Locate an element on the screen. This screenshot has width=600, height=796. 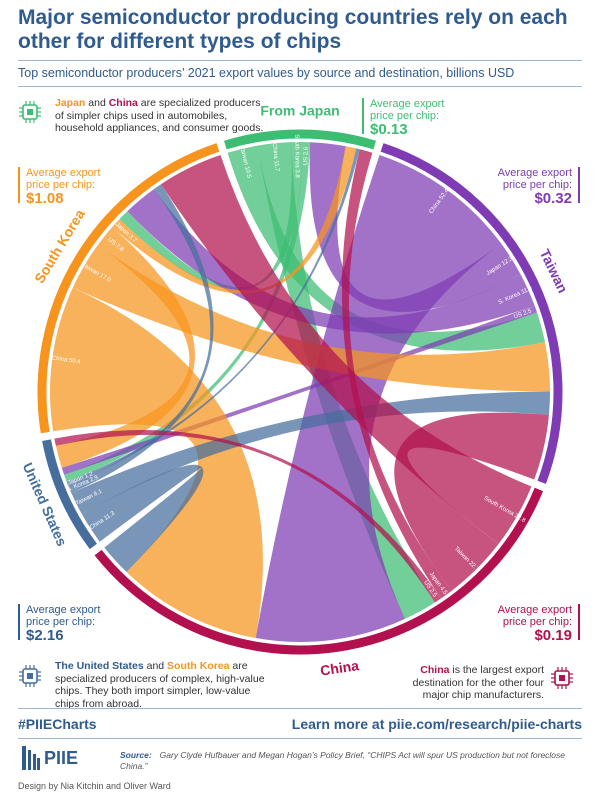
arc-taiwan is located at coordinates (471, 313).